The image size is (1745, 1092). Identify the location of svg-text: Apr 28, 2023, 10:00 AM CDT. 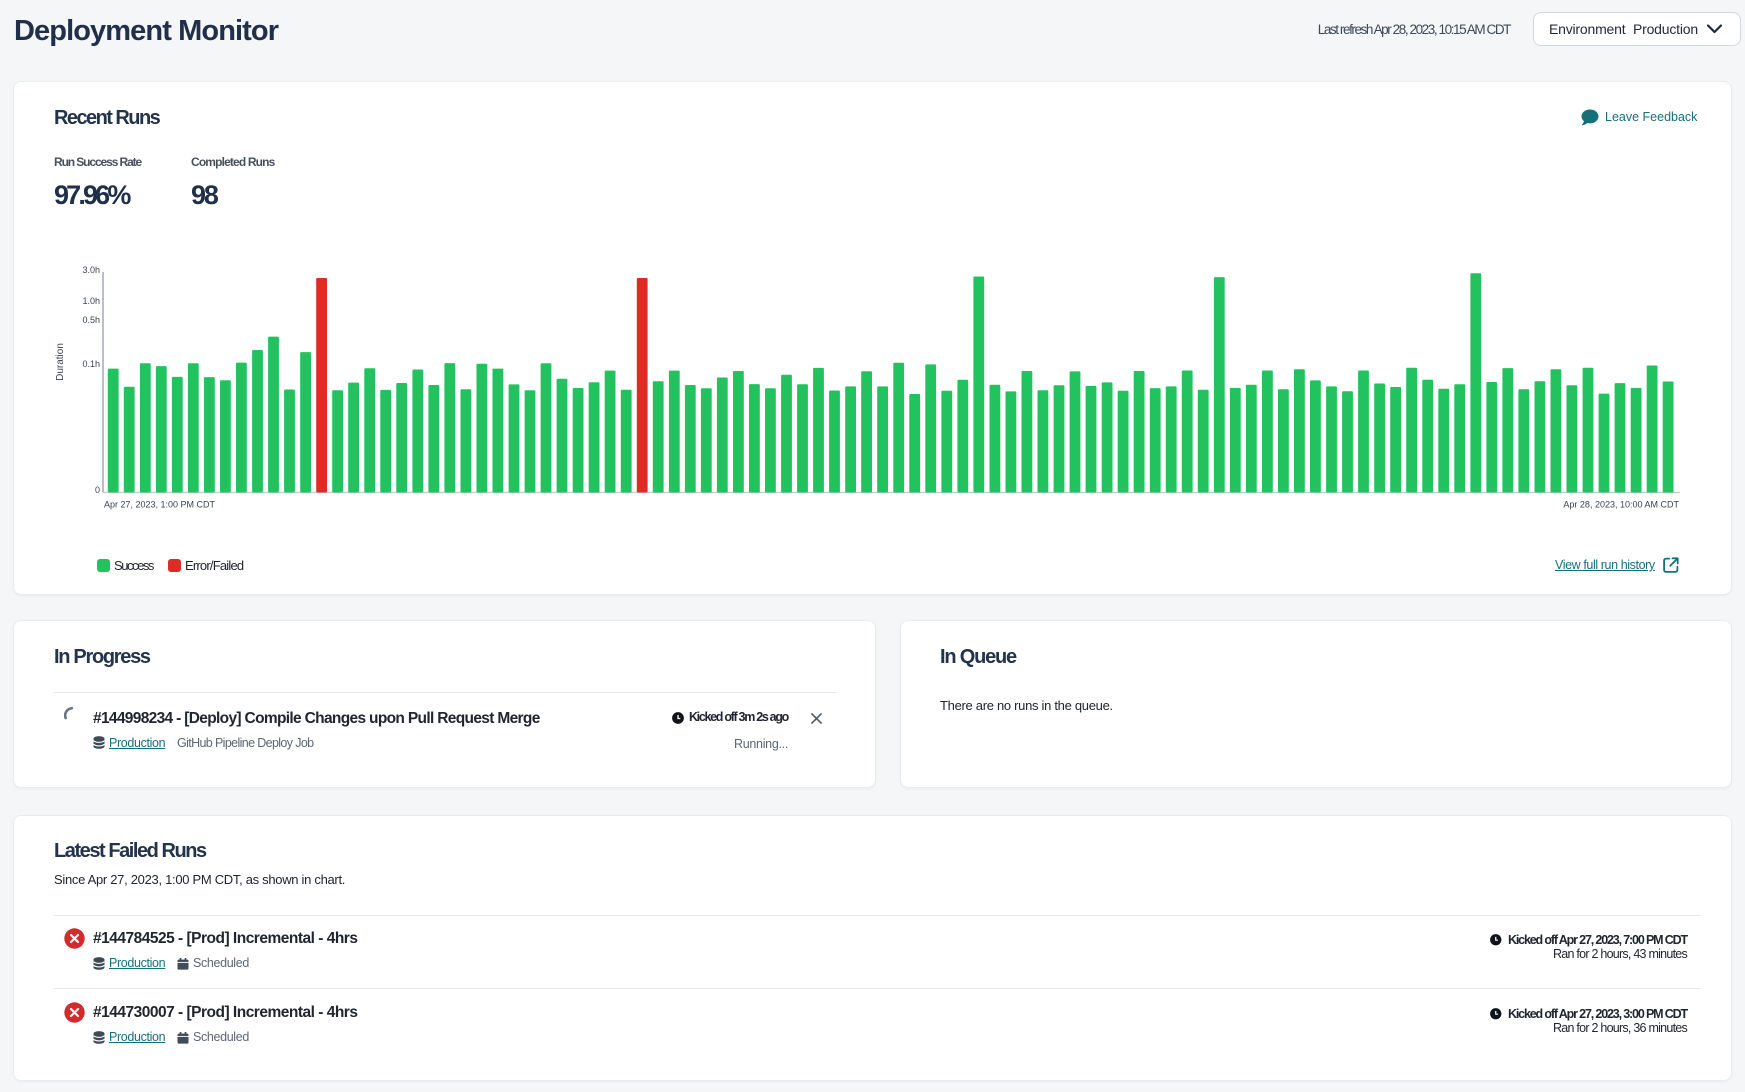
(1621, 505).